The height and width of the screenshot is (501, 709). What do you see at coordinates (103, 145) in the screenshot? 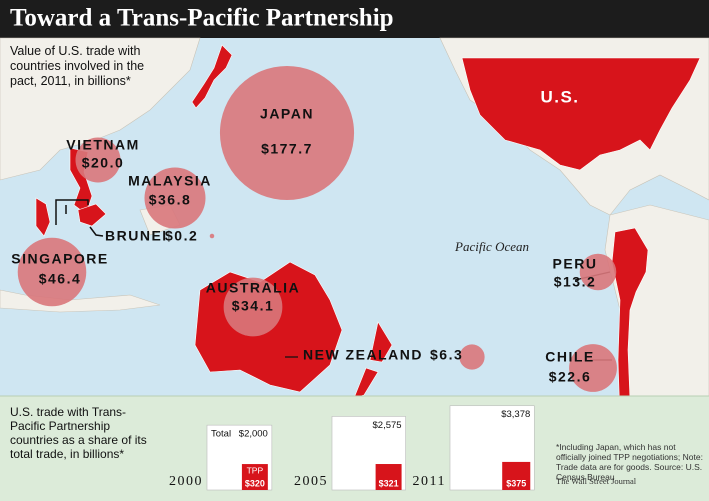
I see `country-name: VIETNAM` at bounding box center [103, 145].